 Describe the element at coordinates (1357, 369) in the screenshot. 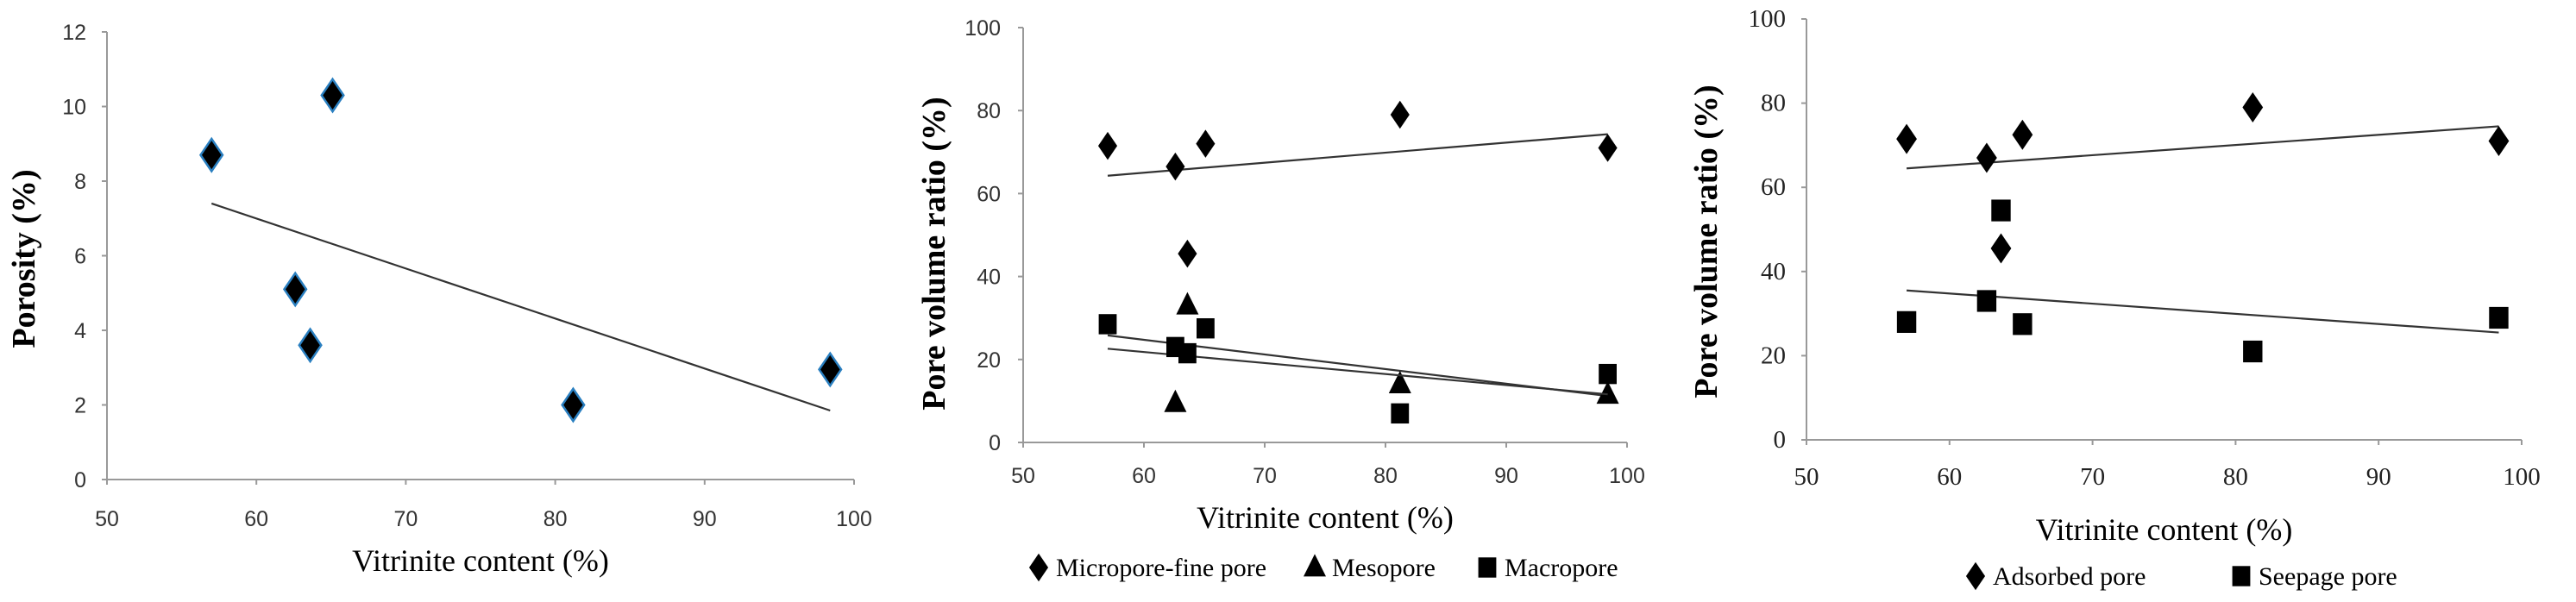

I see `series-macropore` at that location.